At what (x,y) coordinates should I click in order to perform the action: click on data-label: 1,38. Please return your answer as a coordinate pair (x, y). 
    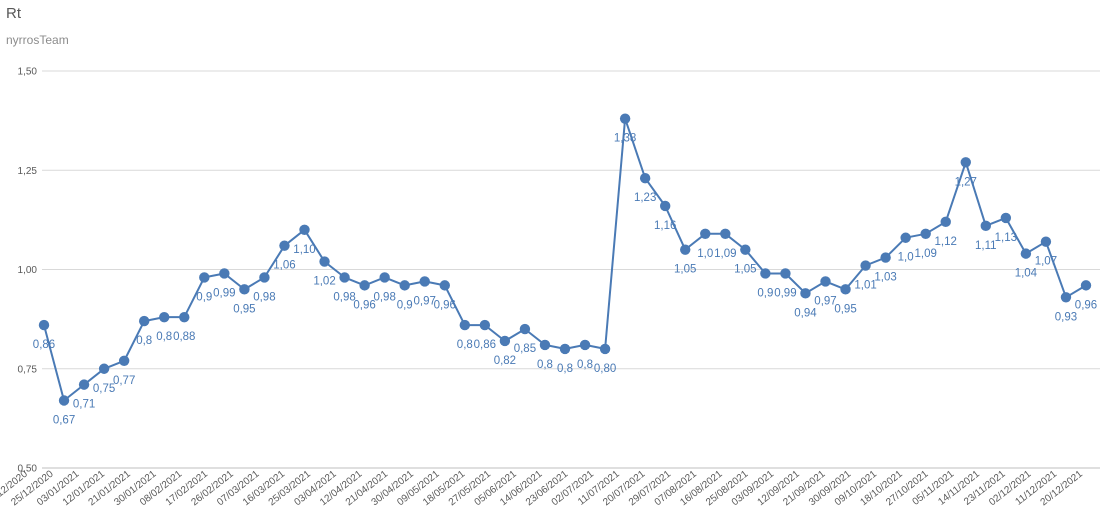
    Looking at the image, I should click on (625, 139).